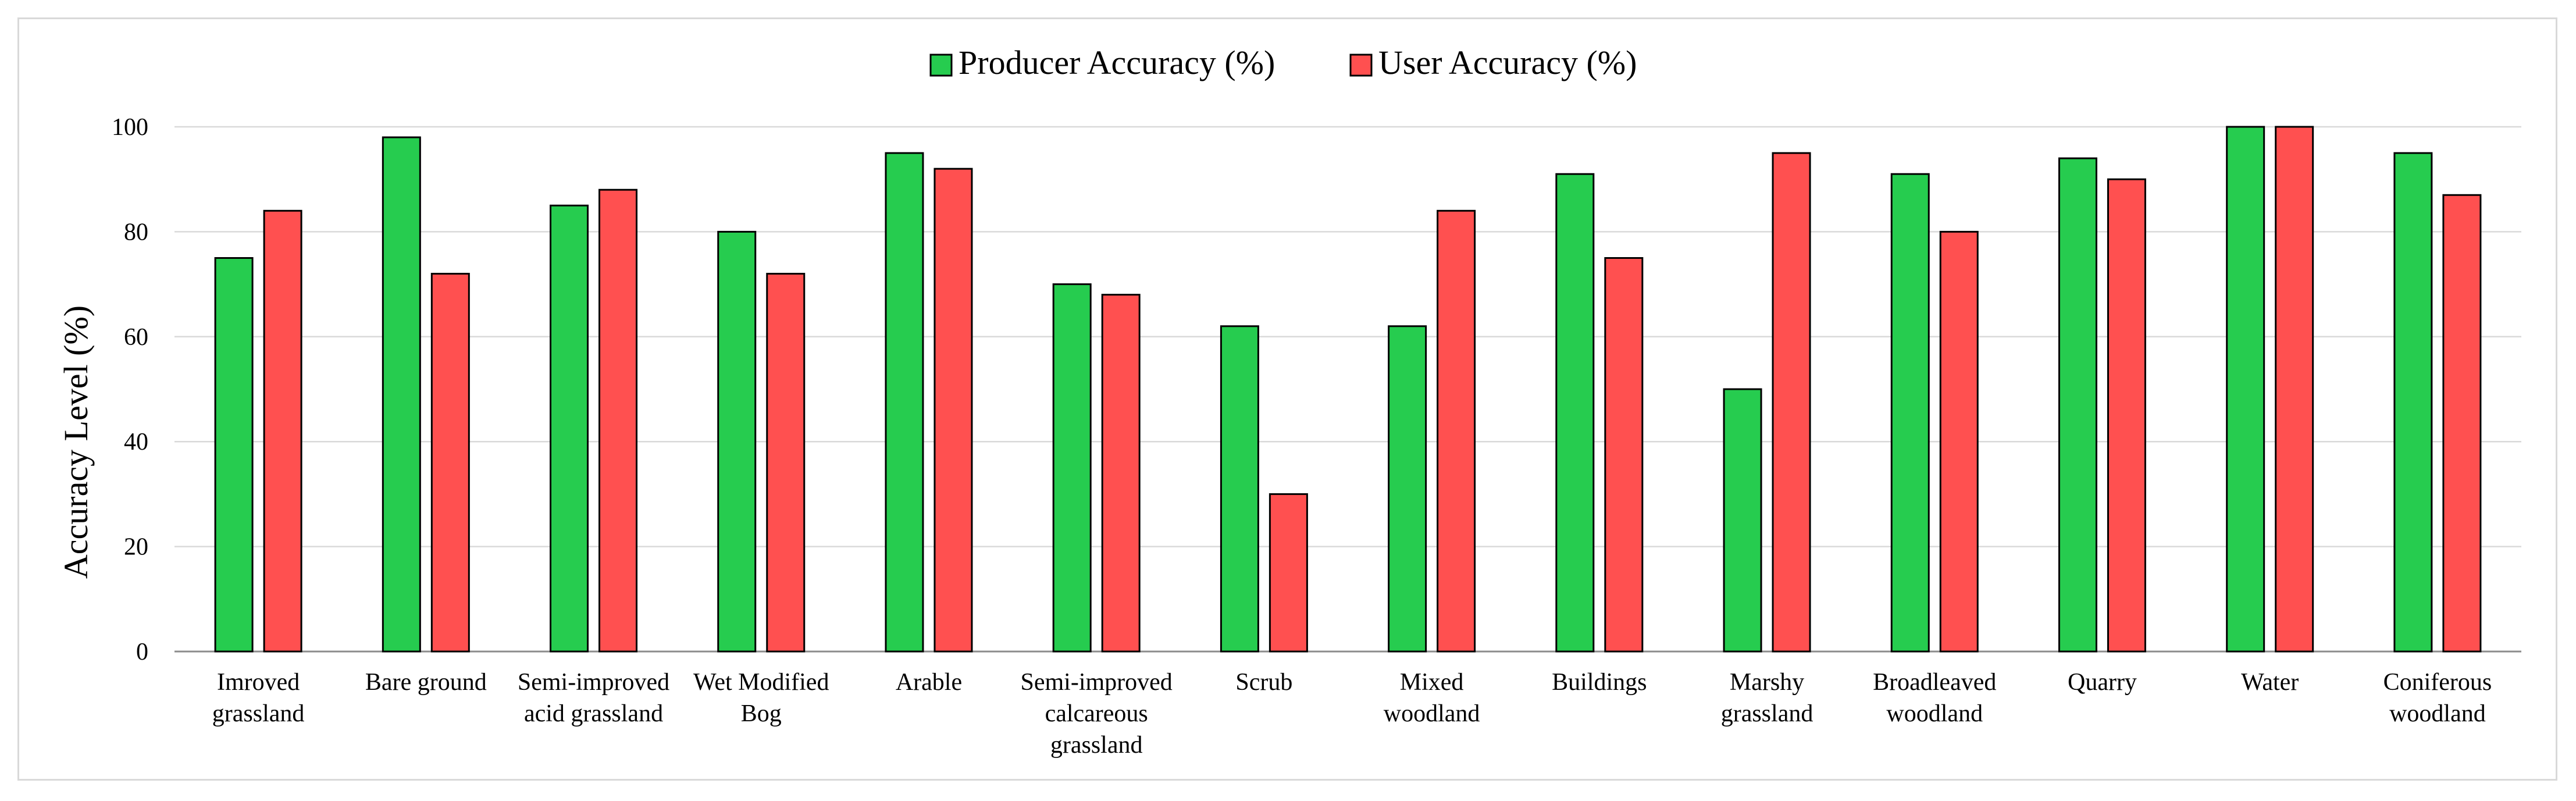  What do you see at coordinates (2270, 683) in the screenshot?
I see `x-category-label: Water` at bounding box center [2270, 683].